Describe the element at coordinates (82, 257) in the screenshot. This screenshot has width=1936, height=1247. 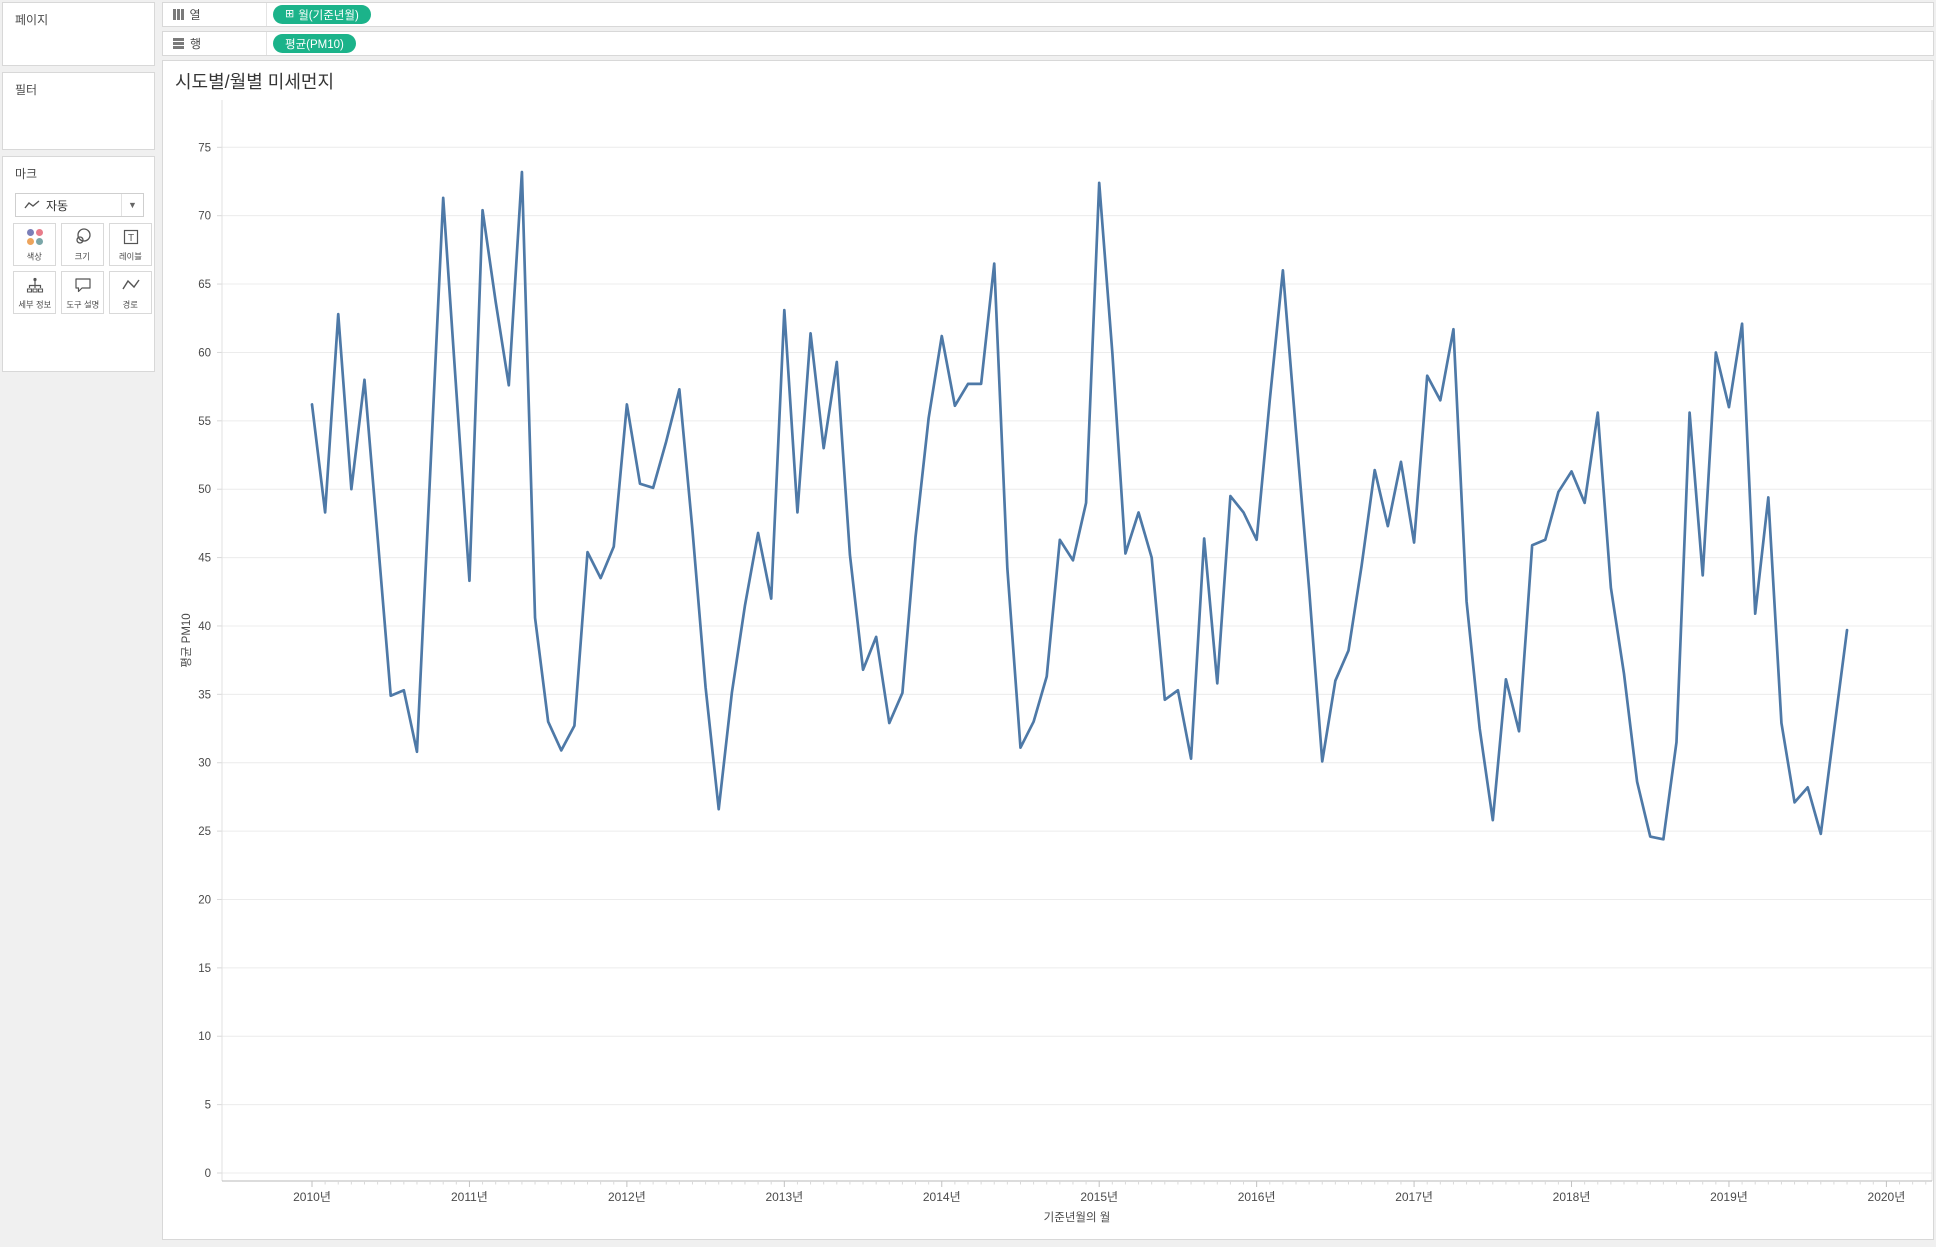
I see `size-button-label: 크기` at that location.